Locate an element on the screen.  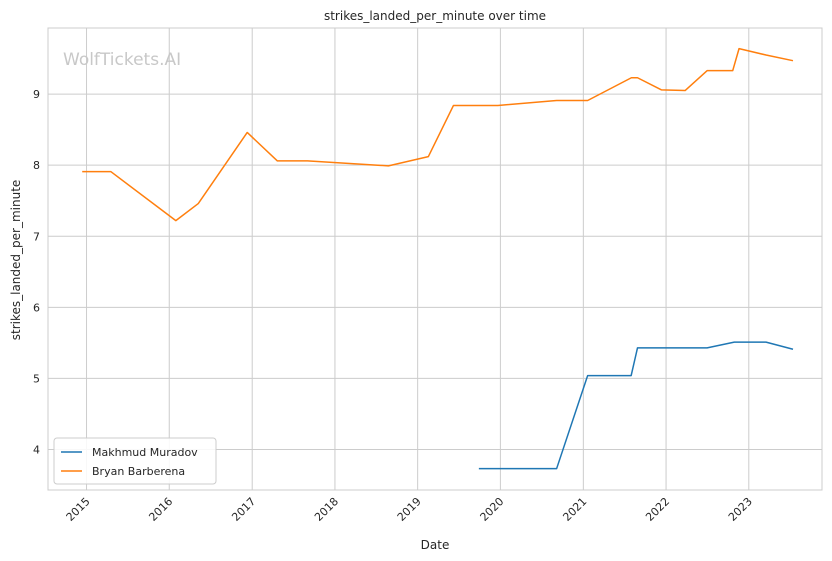
x-axis-label: Date is located at coordinates (435, 545).